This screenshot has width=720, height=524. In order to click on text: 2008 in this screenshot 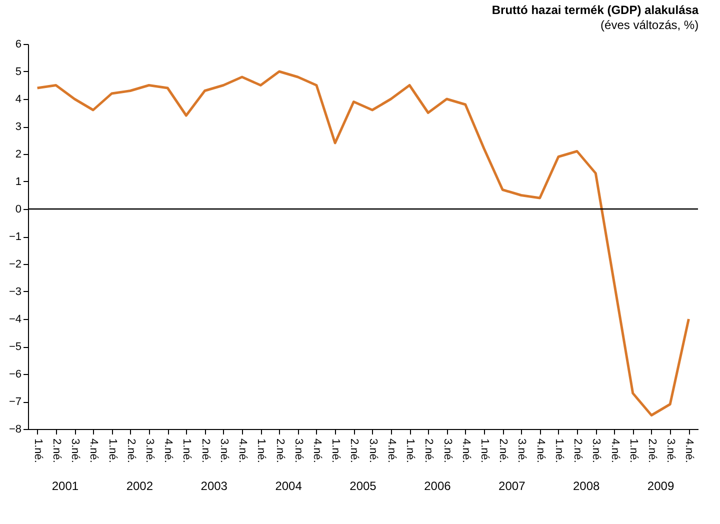, I will do `click(586, 486)`.